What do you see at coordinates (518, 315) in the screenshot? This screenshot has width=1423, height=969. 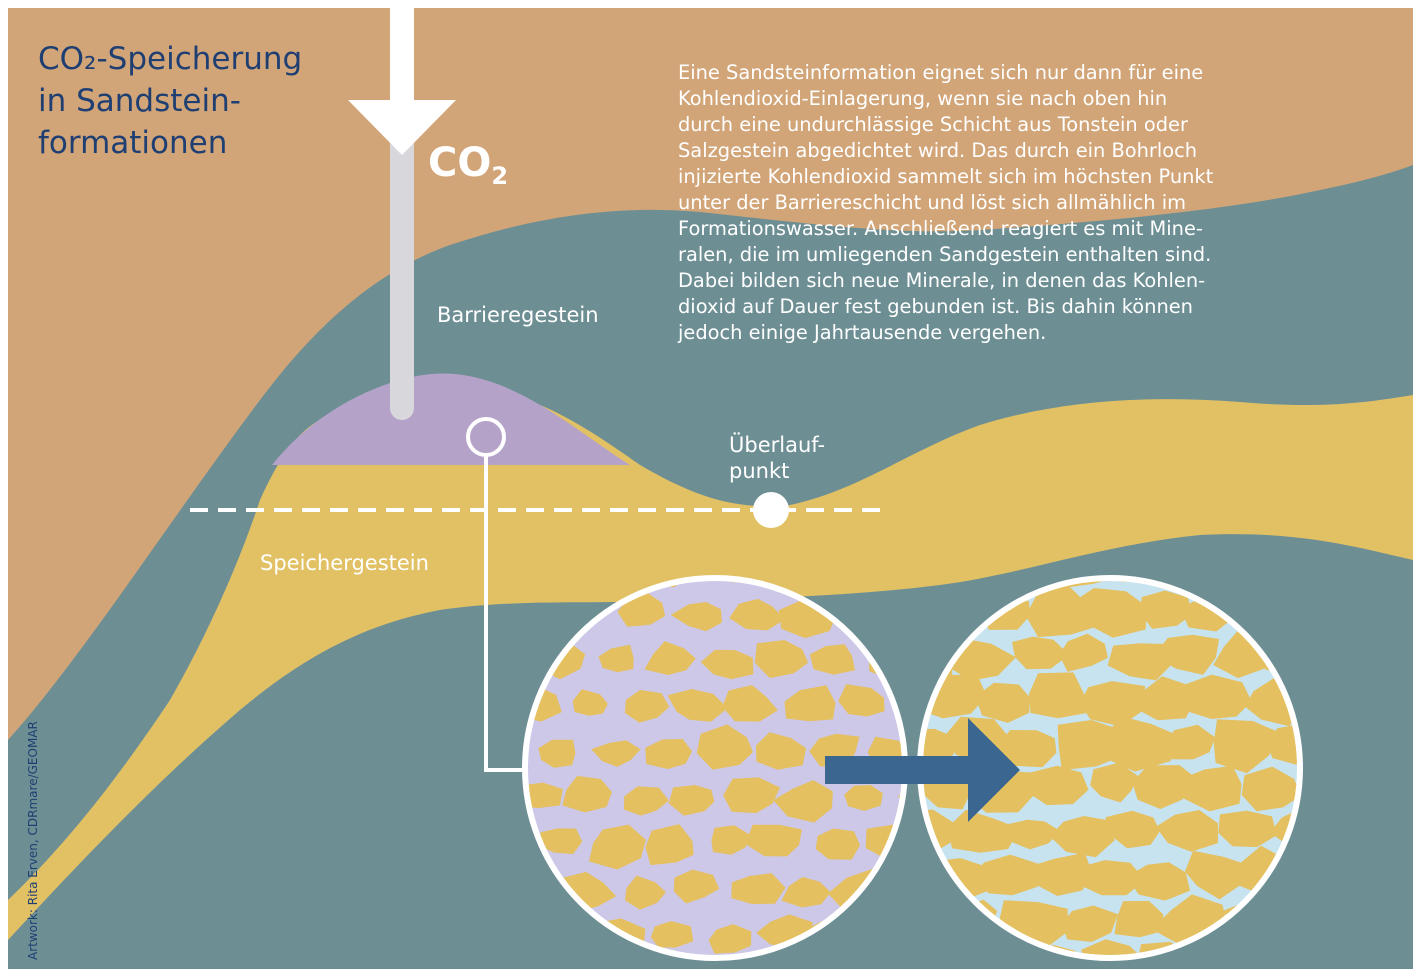 I see `barrier-rock-label: Barrieregestein` at bounding box center [518, 315].